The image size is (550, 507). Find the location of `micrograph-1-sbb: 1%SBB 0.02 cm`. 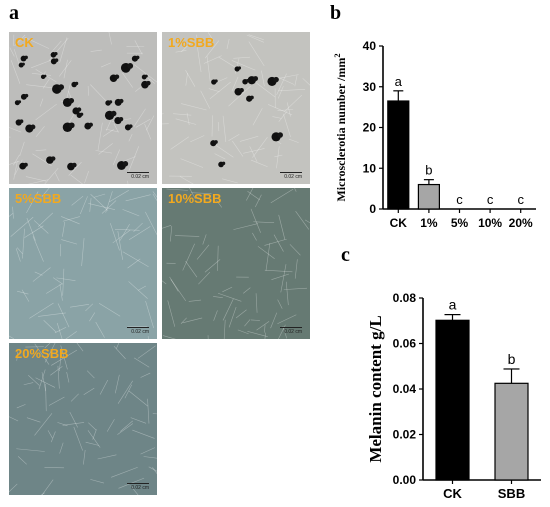

micrograph-1-sbb: 1%SBB 0.02 cm is located at coordinates (236, 108).